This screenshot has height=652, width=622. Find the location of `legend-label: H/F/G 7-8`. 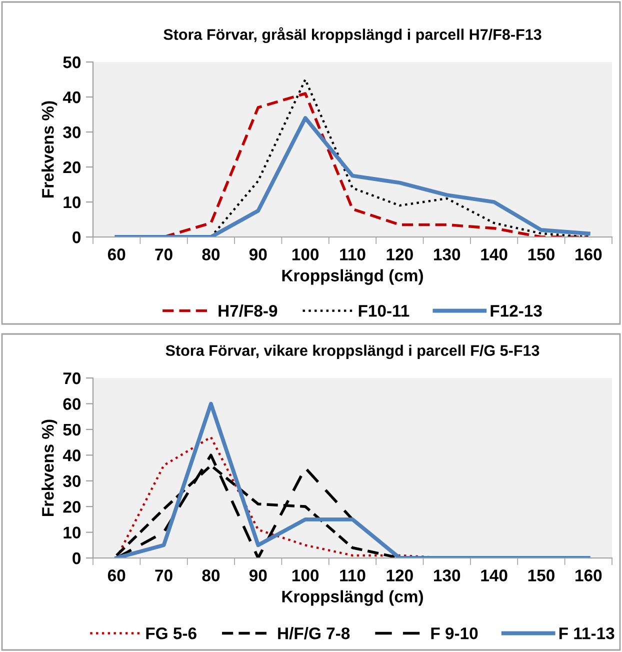

legend-label: H/F/G 7-8 is located at coordinates (314, 633).